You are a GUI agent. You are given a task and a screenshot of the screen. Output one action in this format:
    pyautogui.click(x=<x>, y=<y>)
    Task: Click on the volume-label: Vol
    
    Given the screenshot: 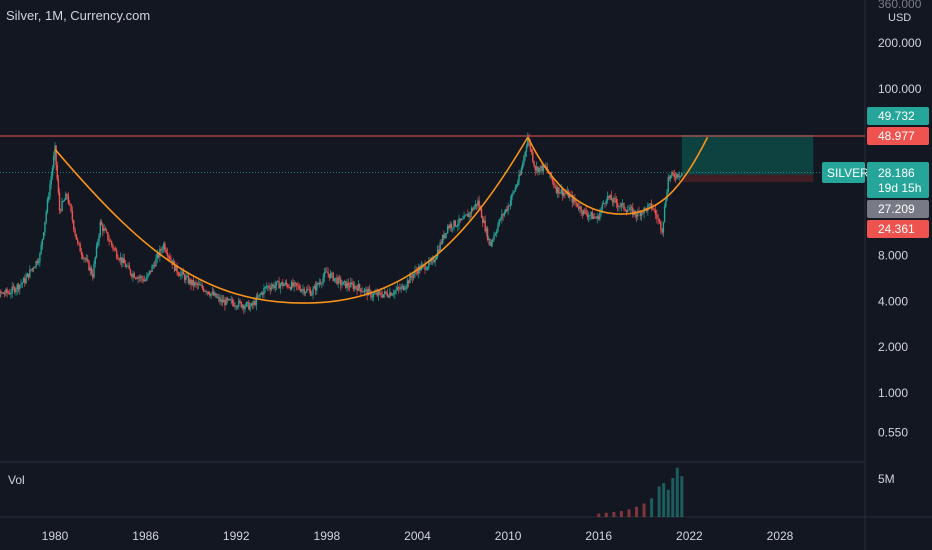 What is the action you would take?
    pyautogui.click(x=16, y=480)
    